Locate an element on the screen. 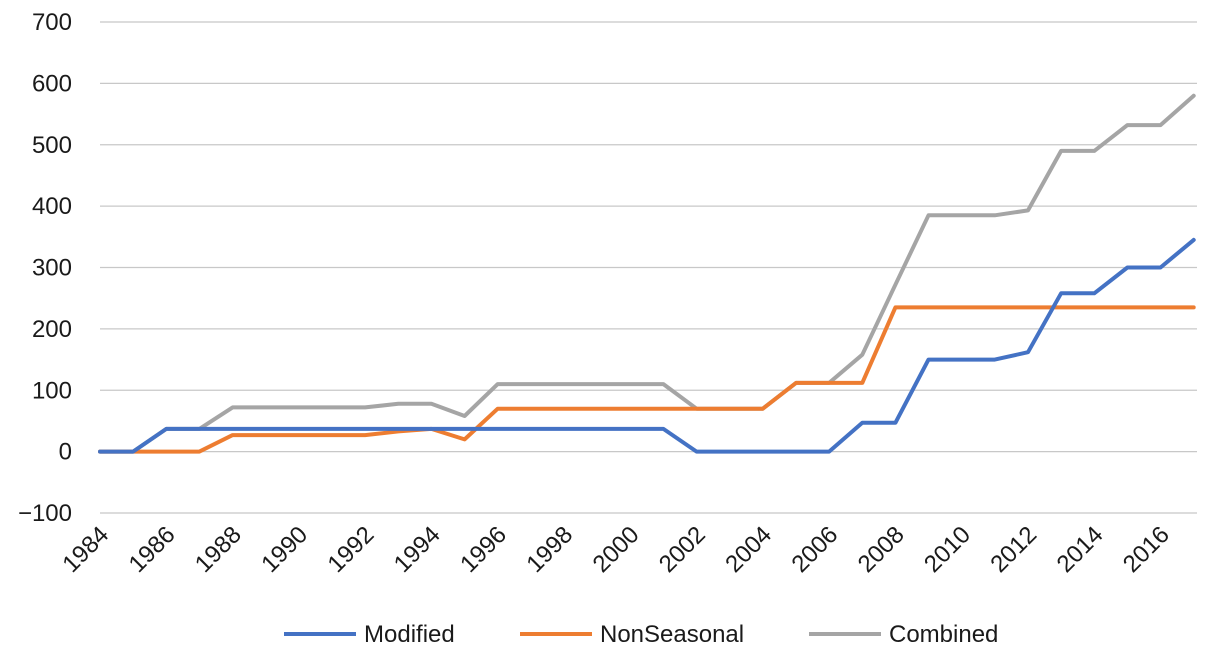 The width and height of the screenshot is (1216, 664). legend-item-modified: Modified is located at coordinates (369, 634).